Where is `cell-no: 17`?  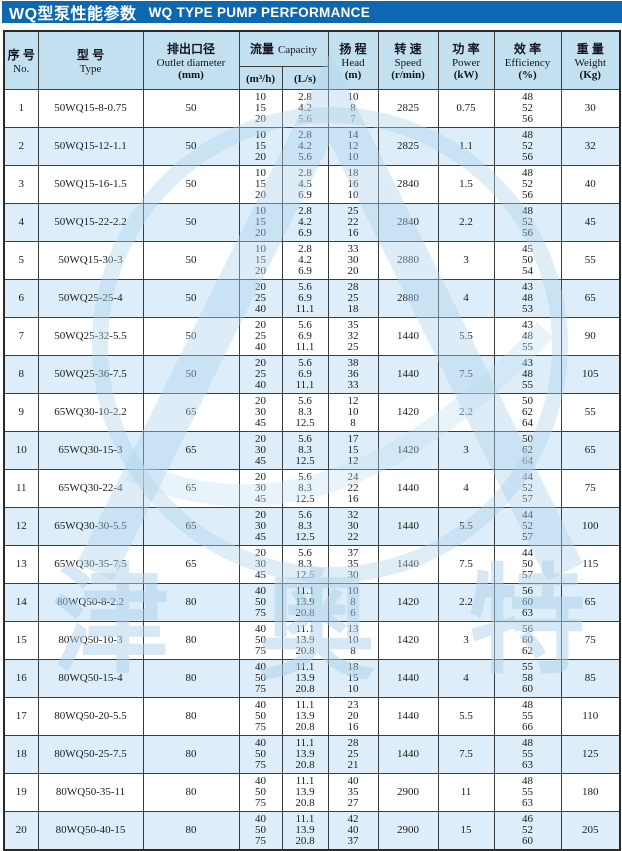
cell-no: 17 is located at coordinates (21, 716).